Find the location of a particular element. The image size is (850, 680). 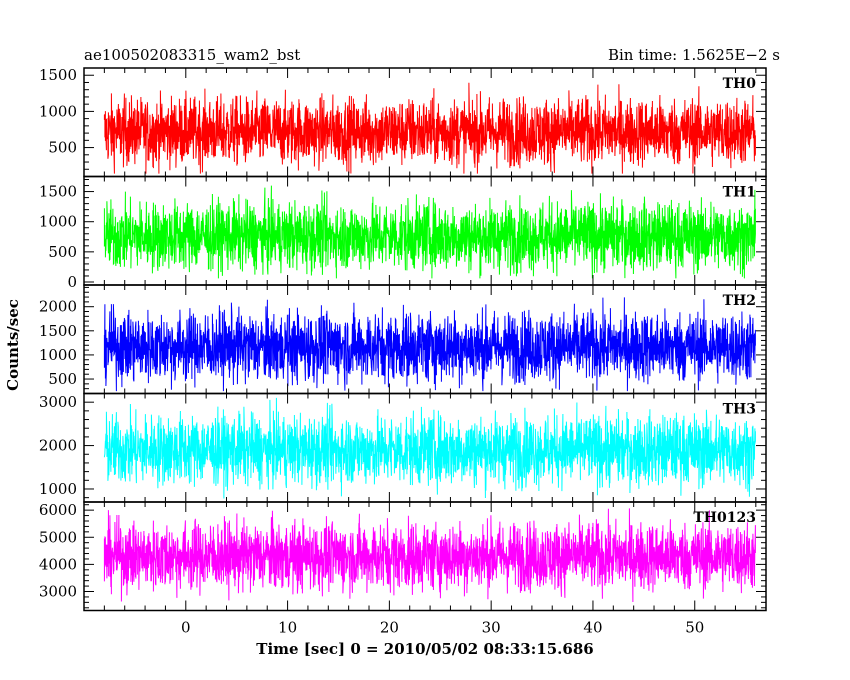

series-line-th2 is located at coordinates (429, 344).